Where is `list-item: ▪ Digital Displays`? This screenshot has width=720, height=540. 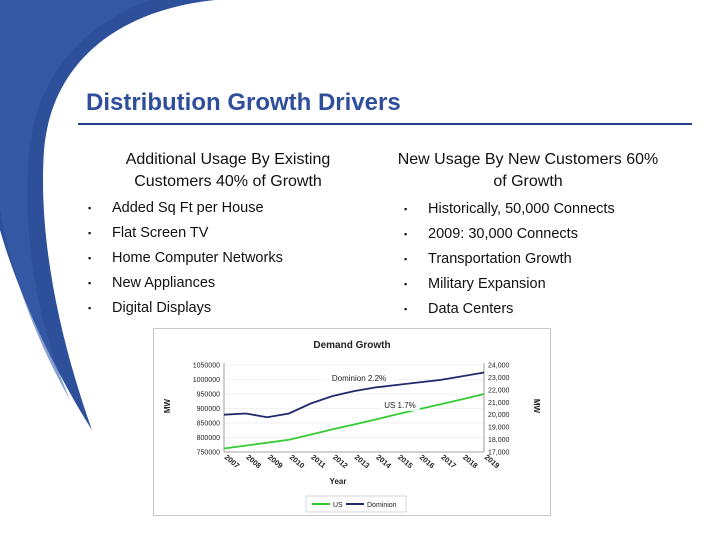
list-item: ▪ Digital Displays is located at coordinates (185, 310).